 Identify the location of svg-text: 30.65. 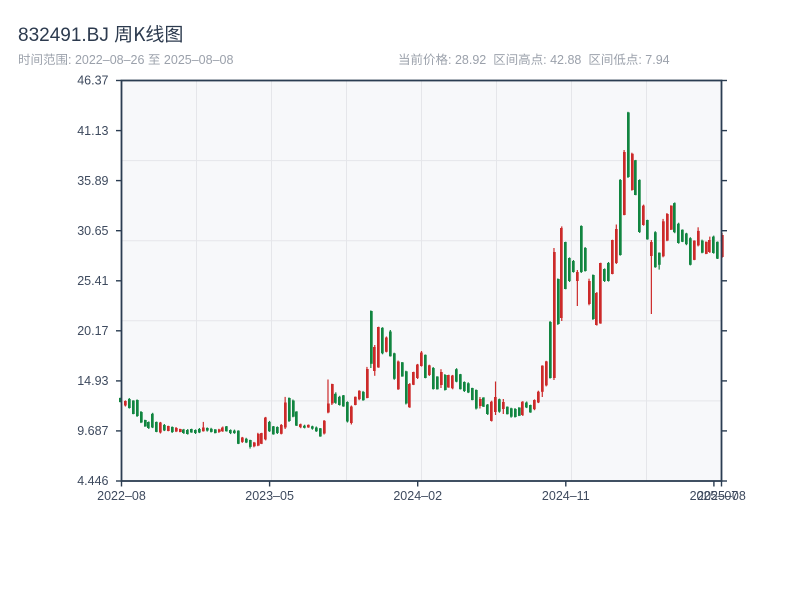
(92, 231).